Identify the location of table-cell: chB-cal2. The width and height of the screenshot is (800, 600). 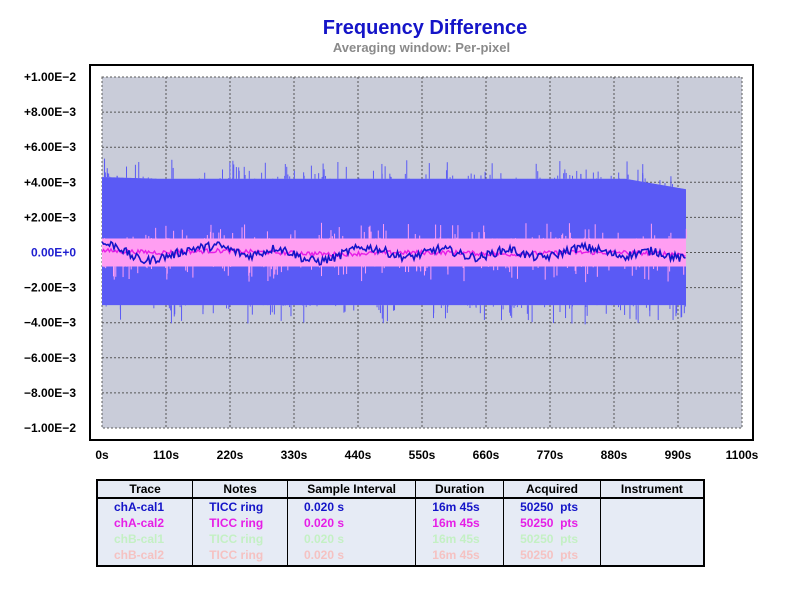
(145, 556).